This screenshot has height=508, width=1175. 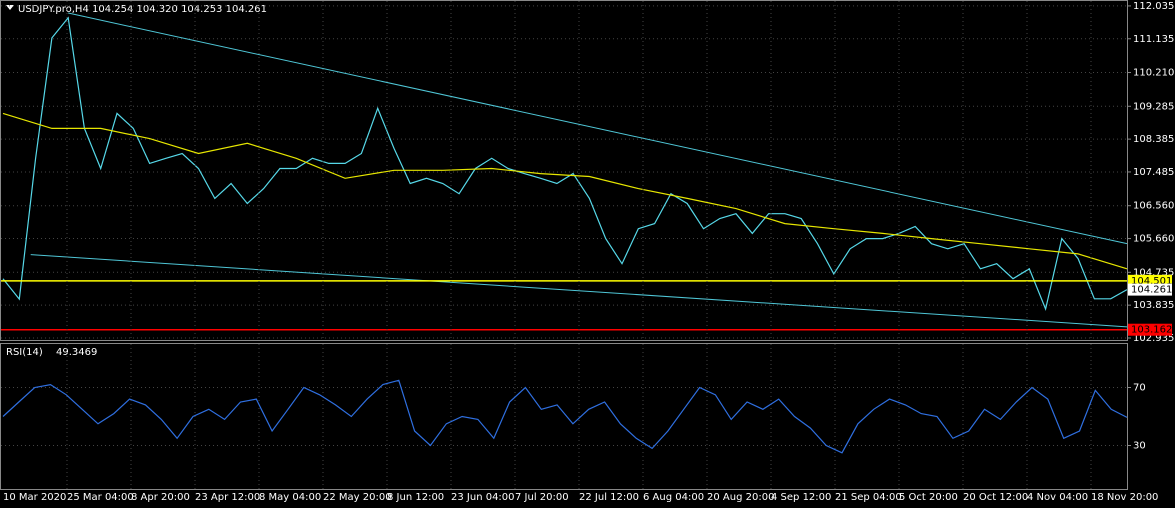 What do you see at coordinates (1153, 206) in the screenshot?
I see `y-tick-label: 106.560` at bounding box center [1153, 206].